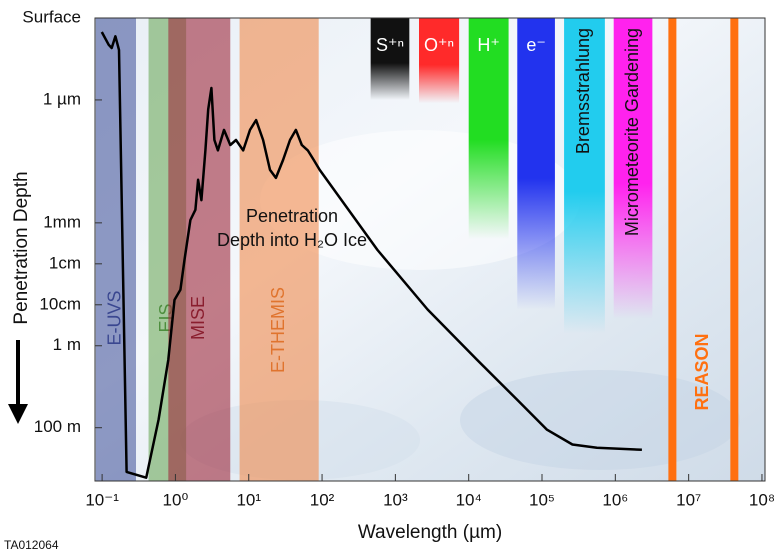 This screenshot has height=560, width=780. What do you see at coordinates (62, 98) in the screenshot?
I see `y-tick-label: 1 µm` at bounding box center [62, 98].